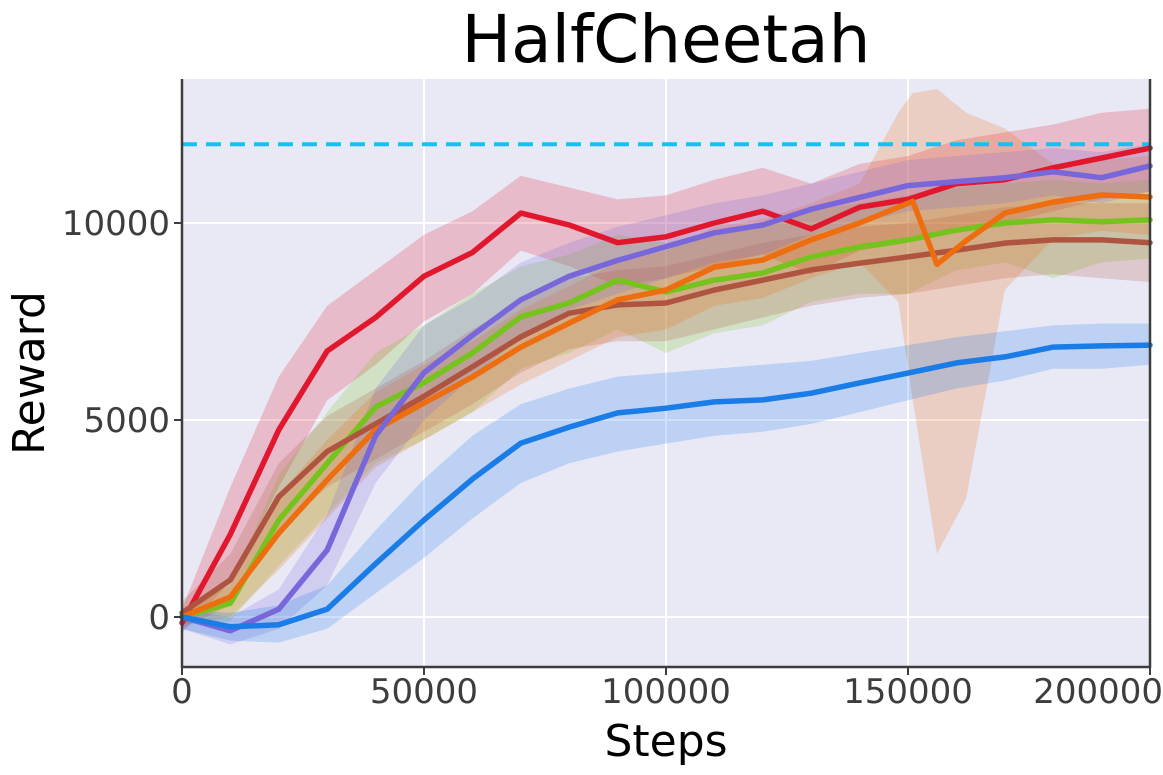 This screenshot has width=1163, height=775. What do you see at coordinates (666, 692) in the screenshot?
I see `x-tick-label-100000: 100000` at bounding box center [666, 692].